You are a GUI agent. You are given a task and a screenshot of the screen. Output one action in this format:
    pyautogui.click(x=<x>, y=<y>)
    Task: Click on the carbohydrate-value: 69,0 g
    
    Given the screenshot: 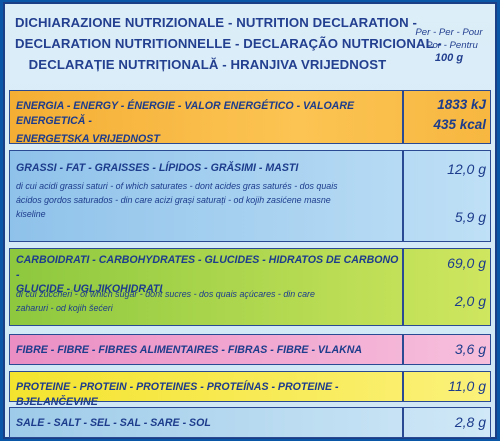 What is the action you would take?
    pyautogui.click(x=466, y=263)
    